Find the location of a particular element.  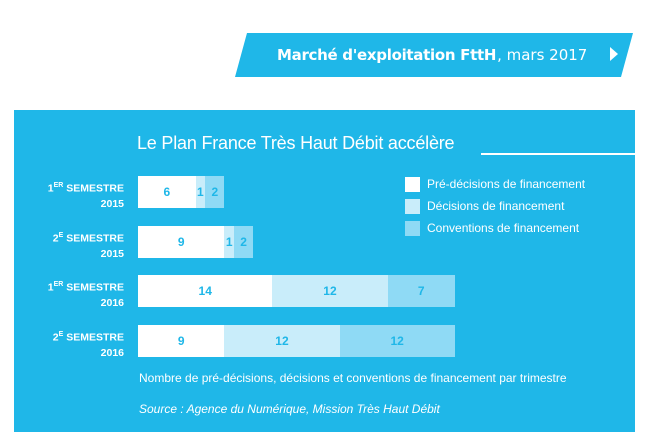

category-label: 2E SEMESTRE 2016 is located at coordinates (88, 345).